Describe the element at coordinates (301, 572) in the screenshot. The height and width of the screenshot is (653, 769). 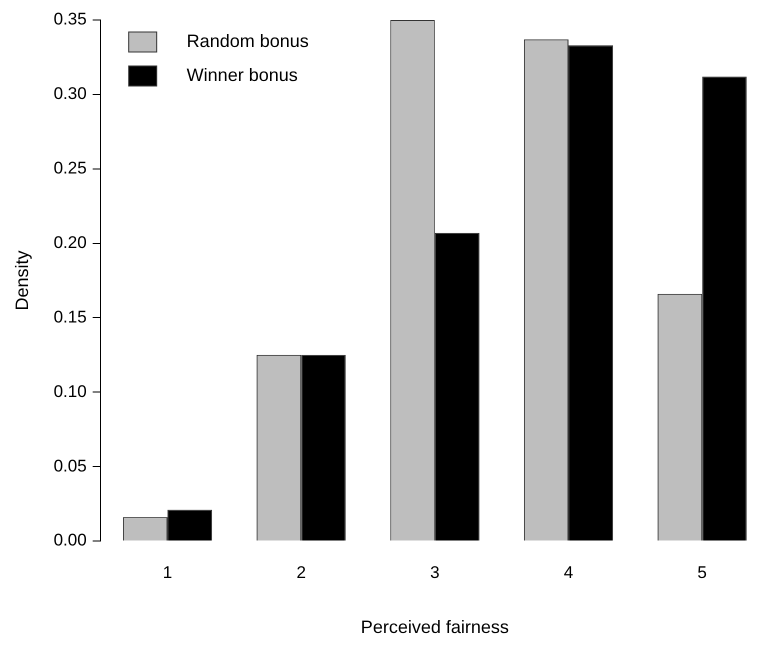
I see `x-tick-label: 2` at that location.